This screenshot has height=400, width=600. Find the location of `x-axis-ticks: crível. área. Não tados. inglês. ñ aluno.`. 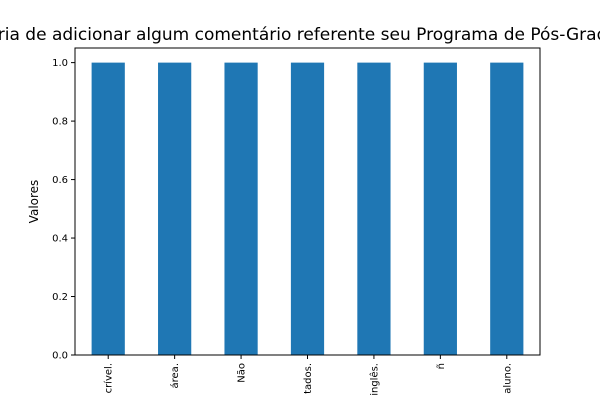

x-axis-ticks: crível. área. Não tados. inglês. ñ aluno. is located at coordinates (308, 375).